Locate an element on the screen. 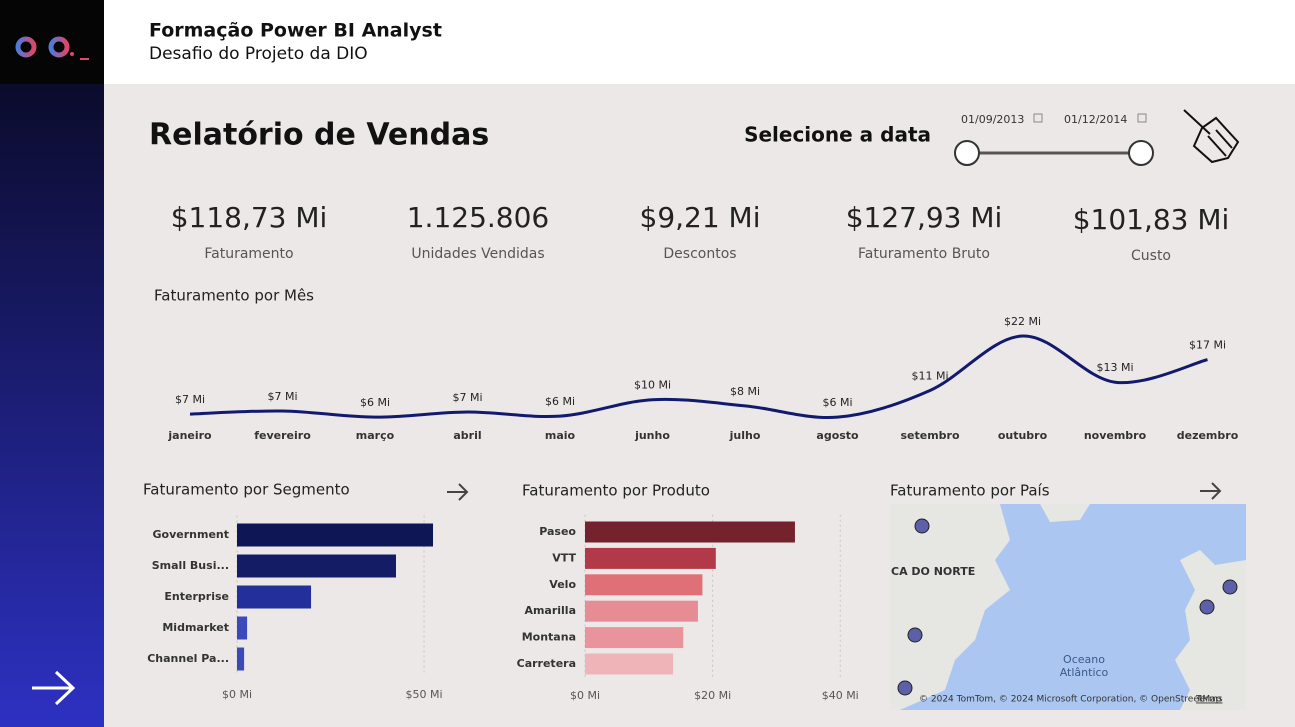 Image resolution: width=1295 pixels, height=727 pixels. x-tick-label: julho is located at coordinates (745, 435).